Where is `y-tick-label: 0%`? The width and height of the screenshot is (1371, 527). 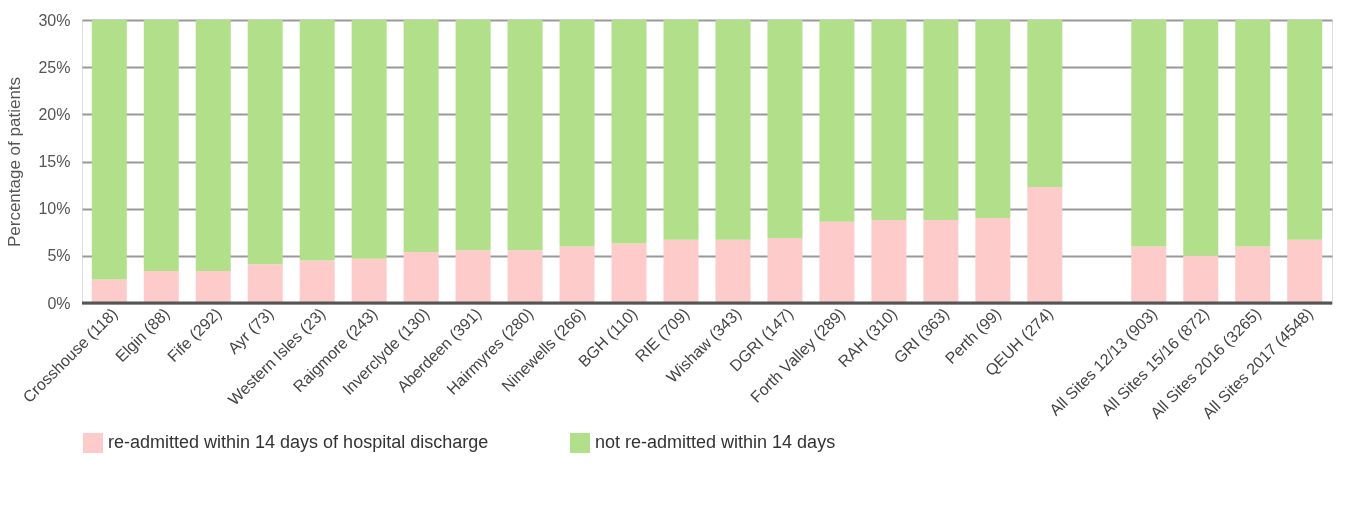
y-tick-label: 0% is located at coordinates (59, 303).